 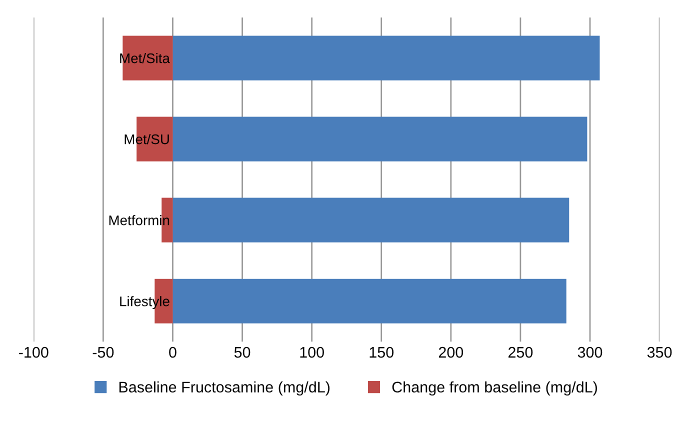 I want to click on x-tick-label: 100, so click(x=312, y=352).